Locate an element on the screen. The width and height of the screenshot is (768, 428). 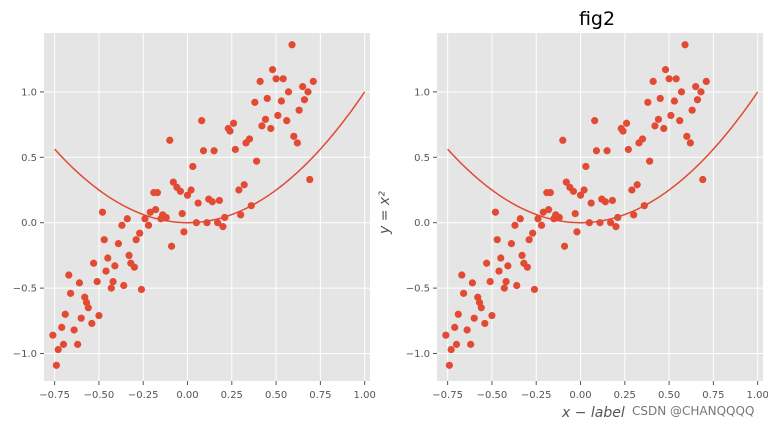
y-tick-label: −1.0 is located at coordinates (25, 354).